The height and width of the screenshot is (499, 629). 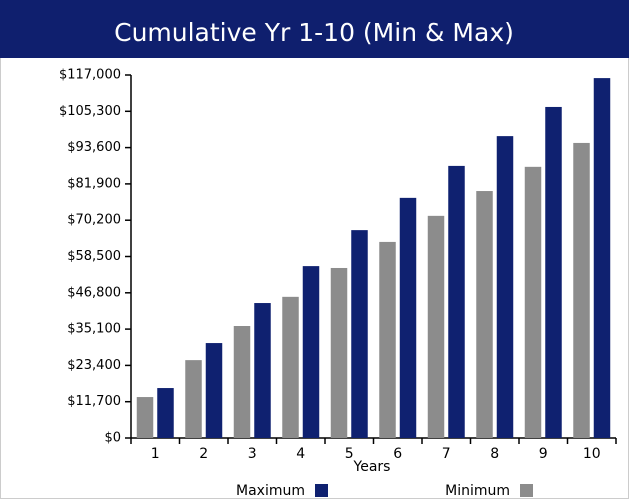 What do you see at coordinates (90, 75) in the screenshot?
I see `y-tick-label: $117,000` at bounding box center [90, 75].